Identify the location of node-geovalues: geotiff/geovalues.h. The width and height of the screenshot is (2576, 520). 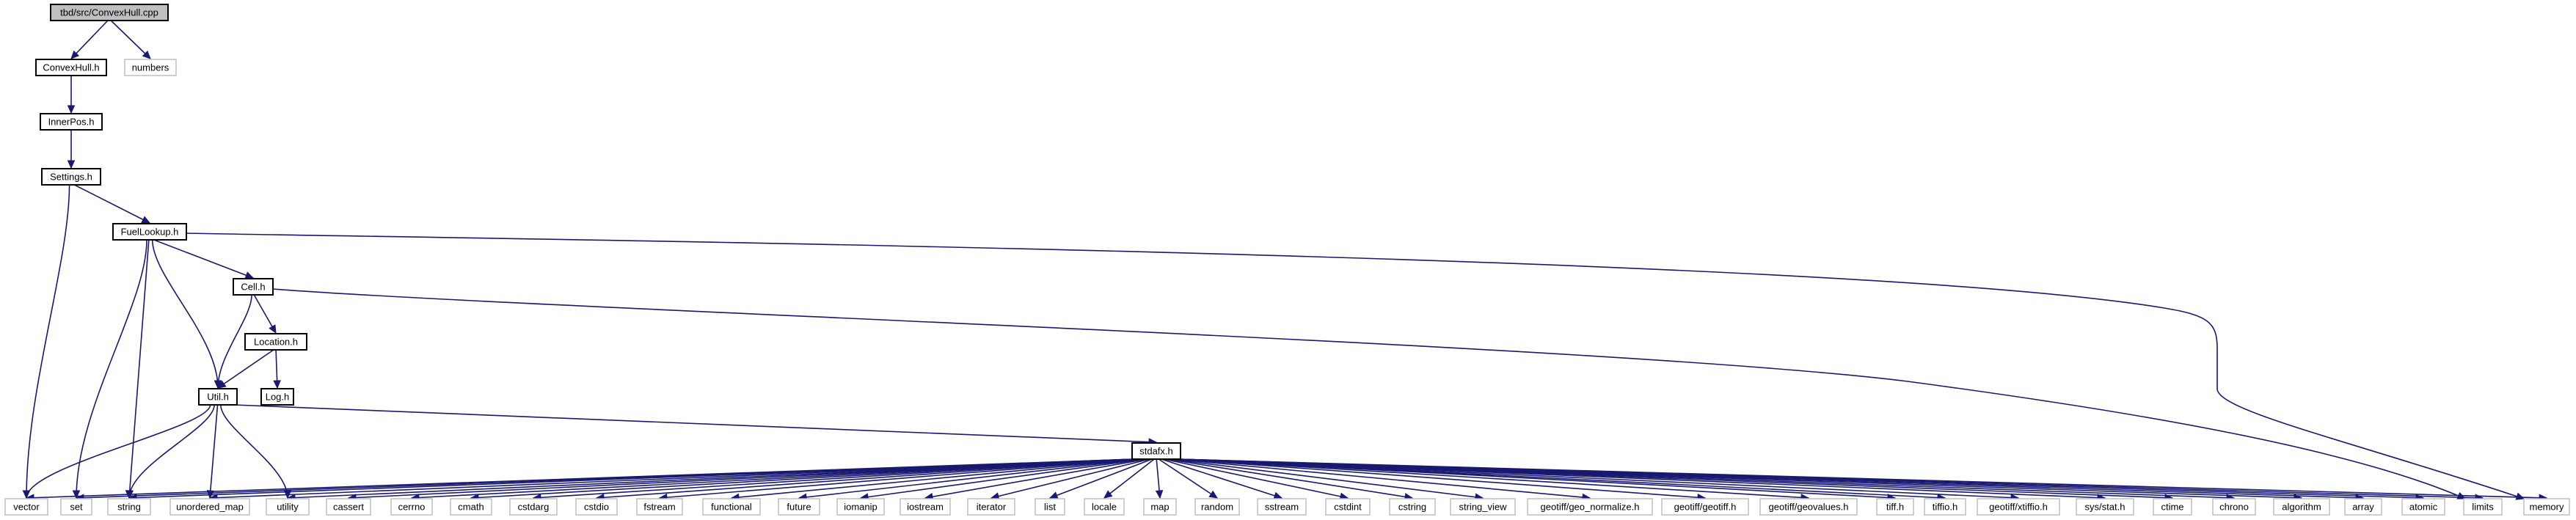
(1809, 507).